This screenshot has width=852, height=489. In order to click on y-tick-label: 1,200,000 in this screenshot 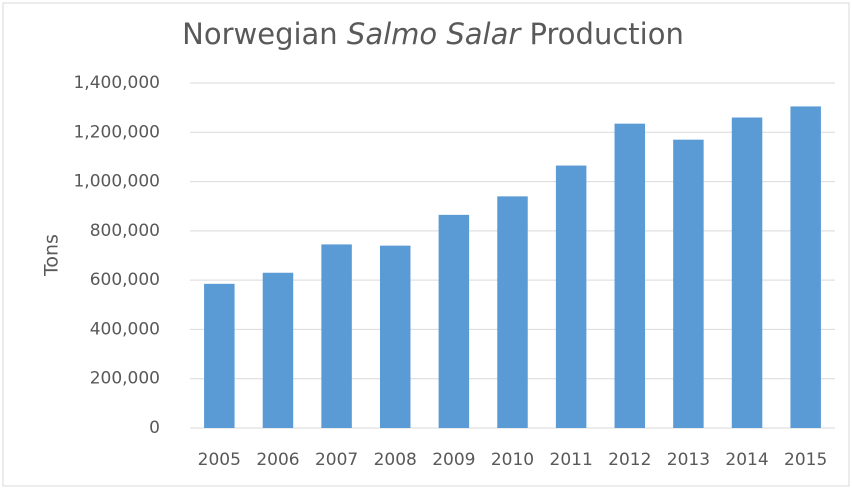, I will do `click(116, 132)`.